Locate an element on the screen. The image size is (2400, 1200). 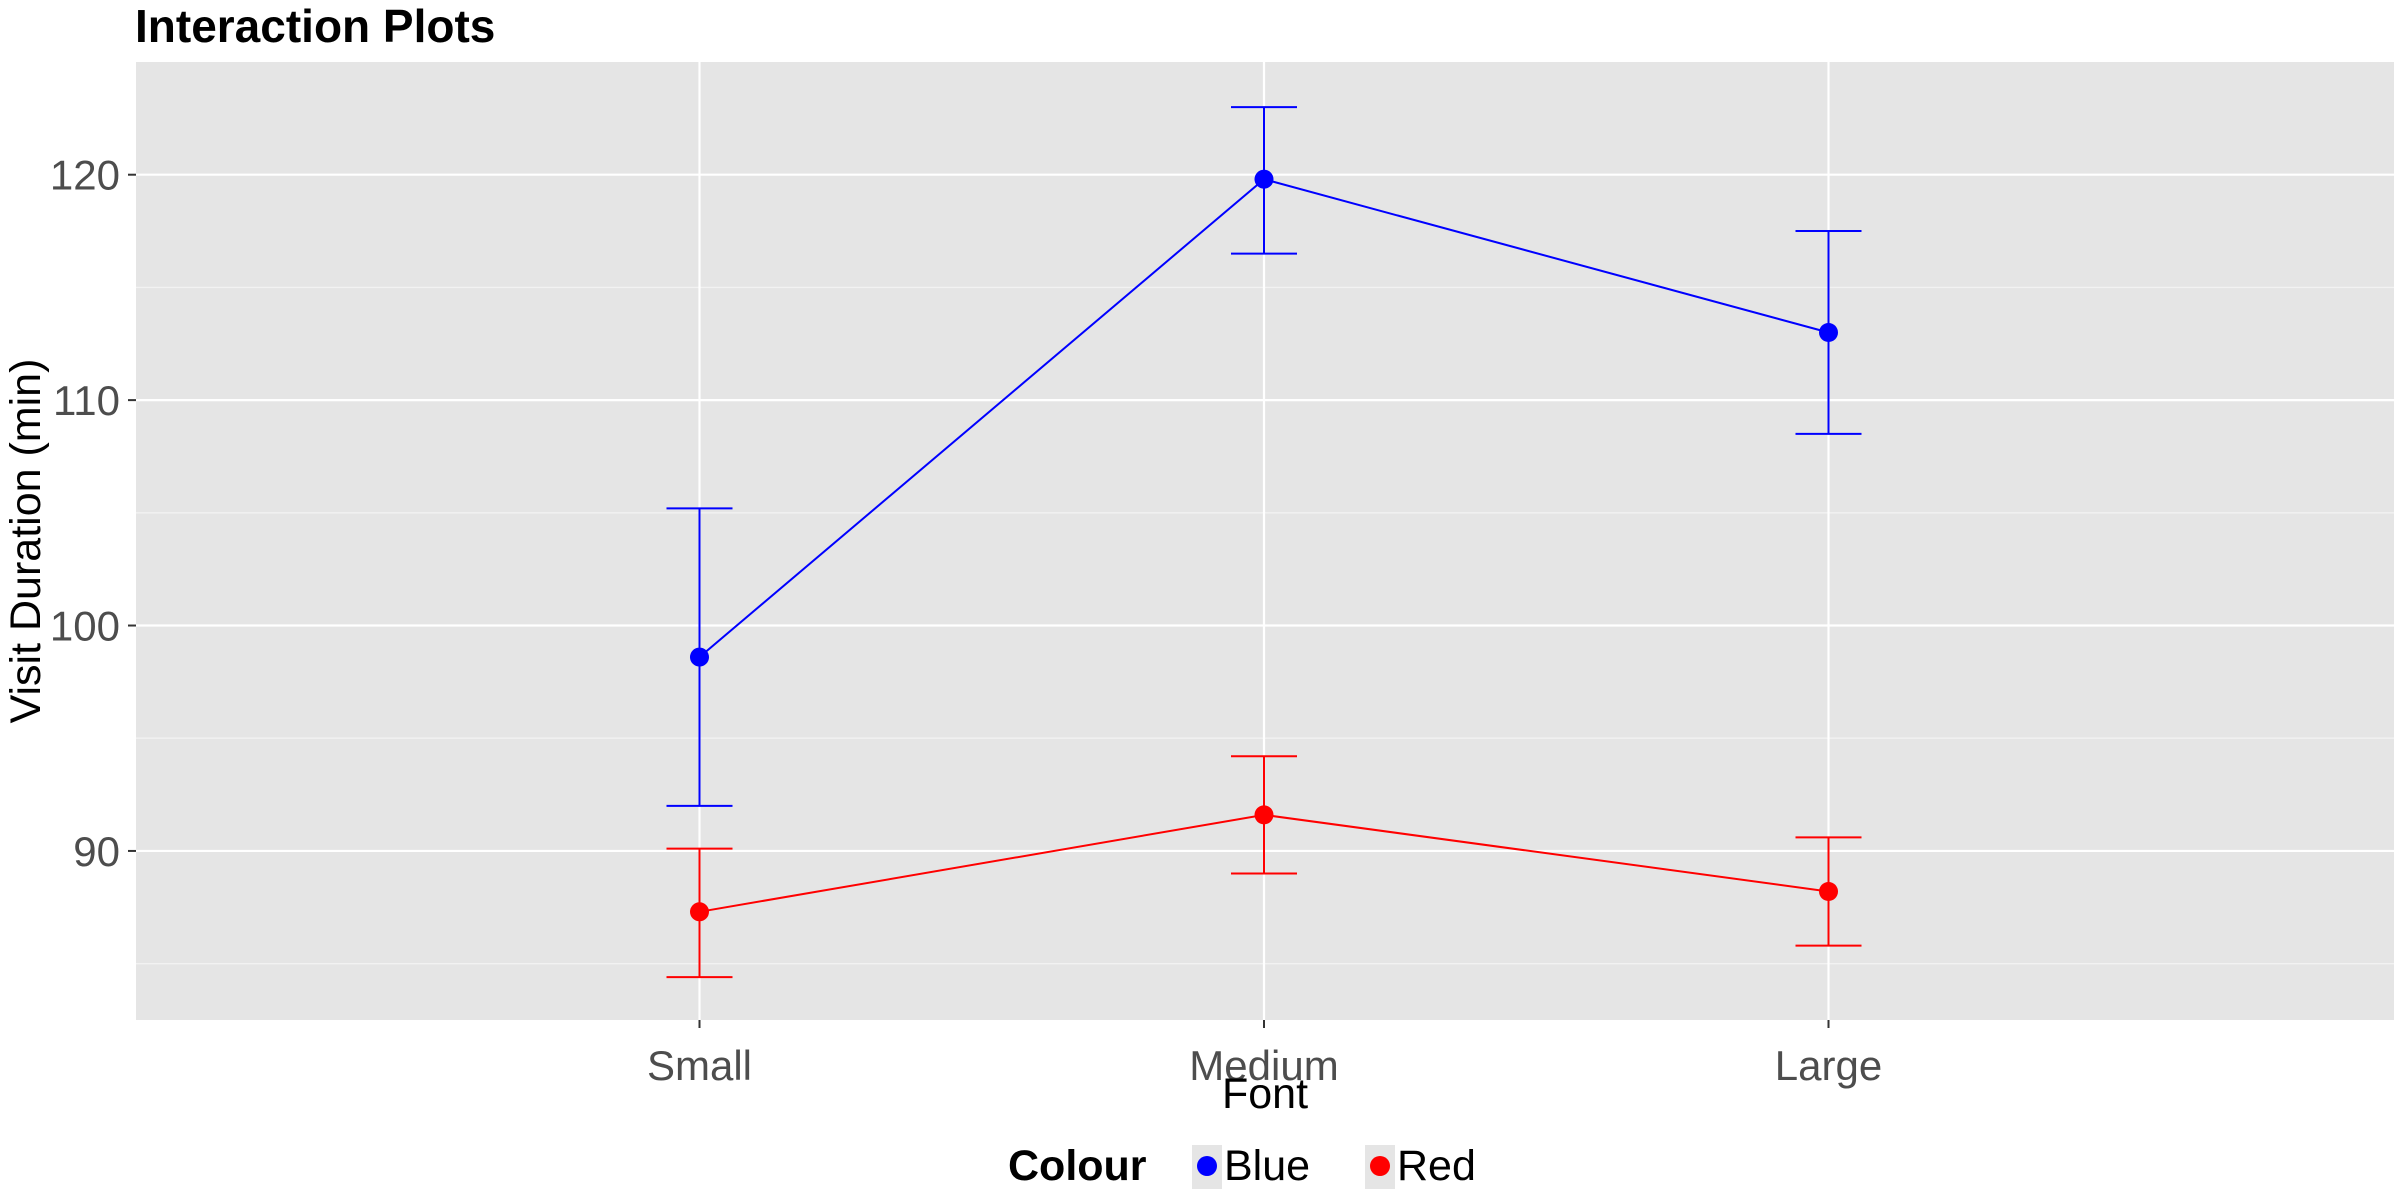
legend: Colour Blue Red is located at coordinates (1242, 1166).